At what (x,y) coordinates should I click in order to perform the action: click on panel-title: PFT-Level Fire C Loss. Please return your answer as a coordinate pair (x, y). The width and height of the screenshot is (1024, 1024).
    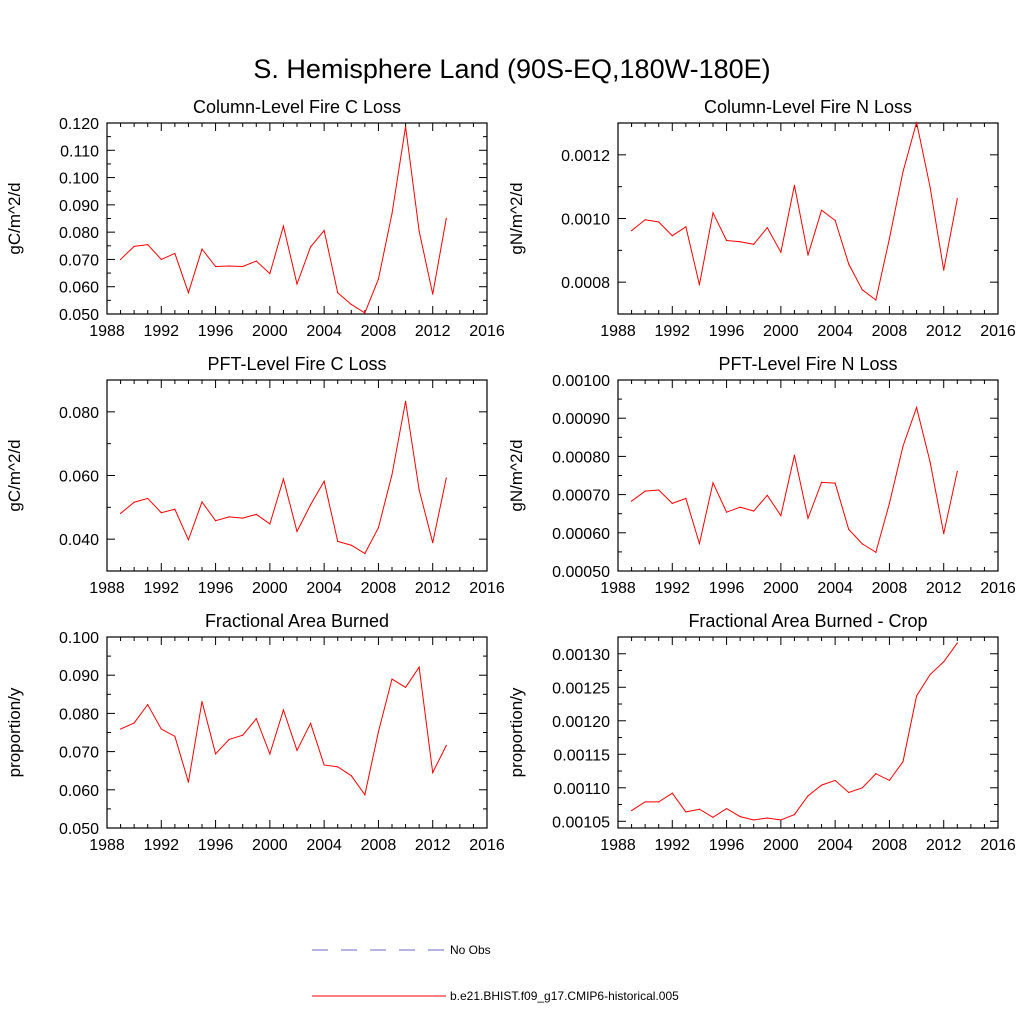
    Looking at the image, I should click on (296, 364).